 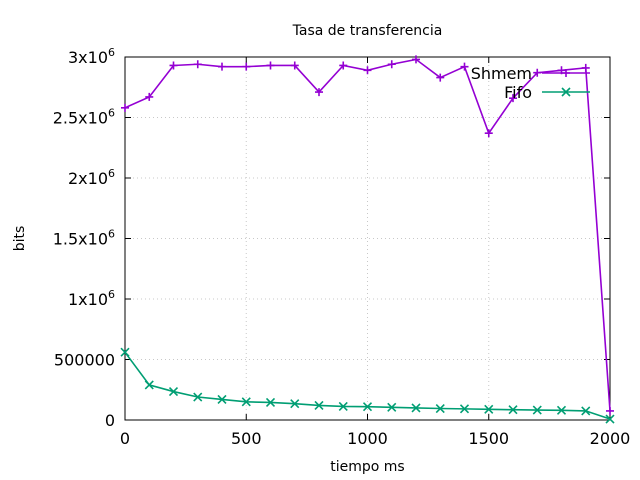 I want to click on legend-marker-shmem, so click(x=566, y=73).